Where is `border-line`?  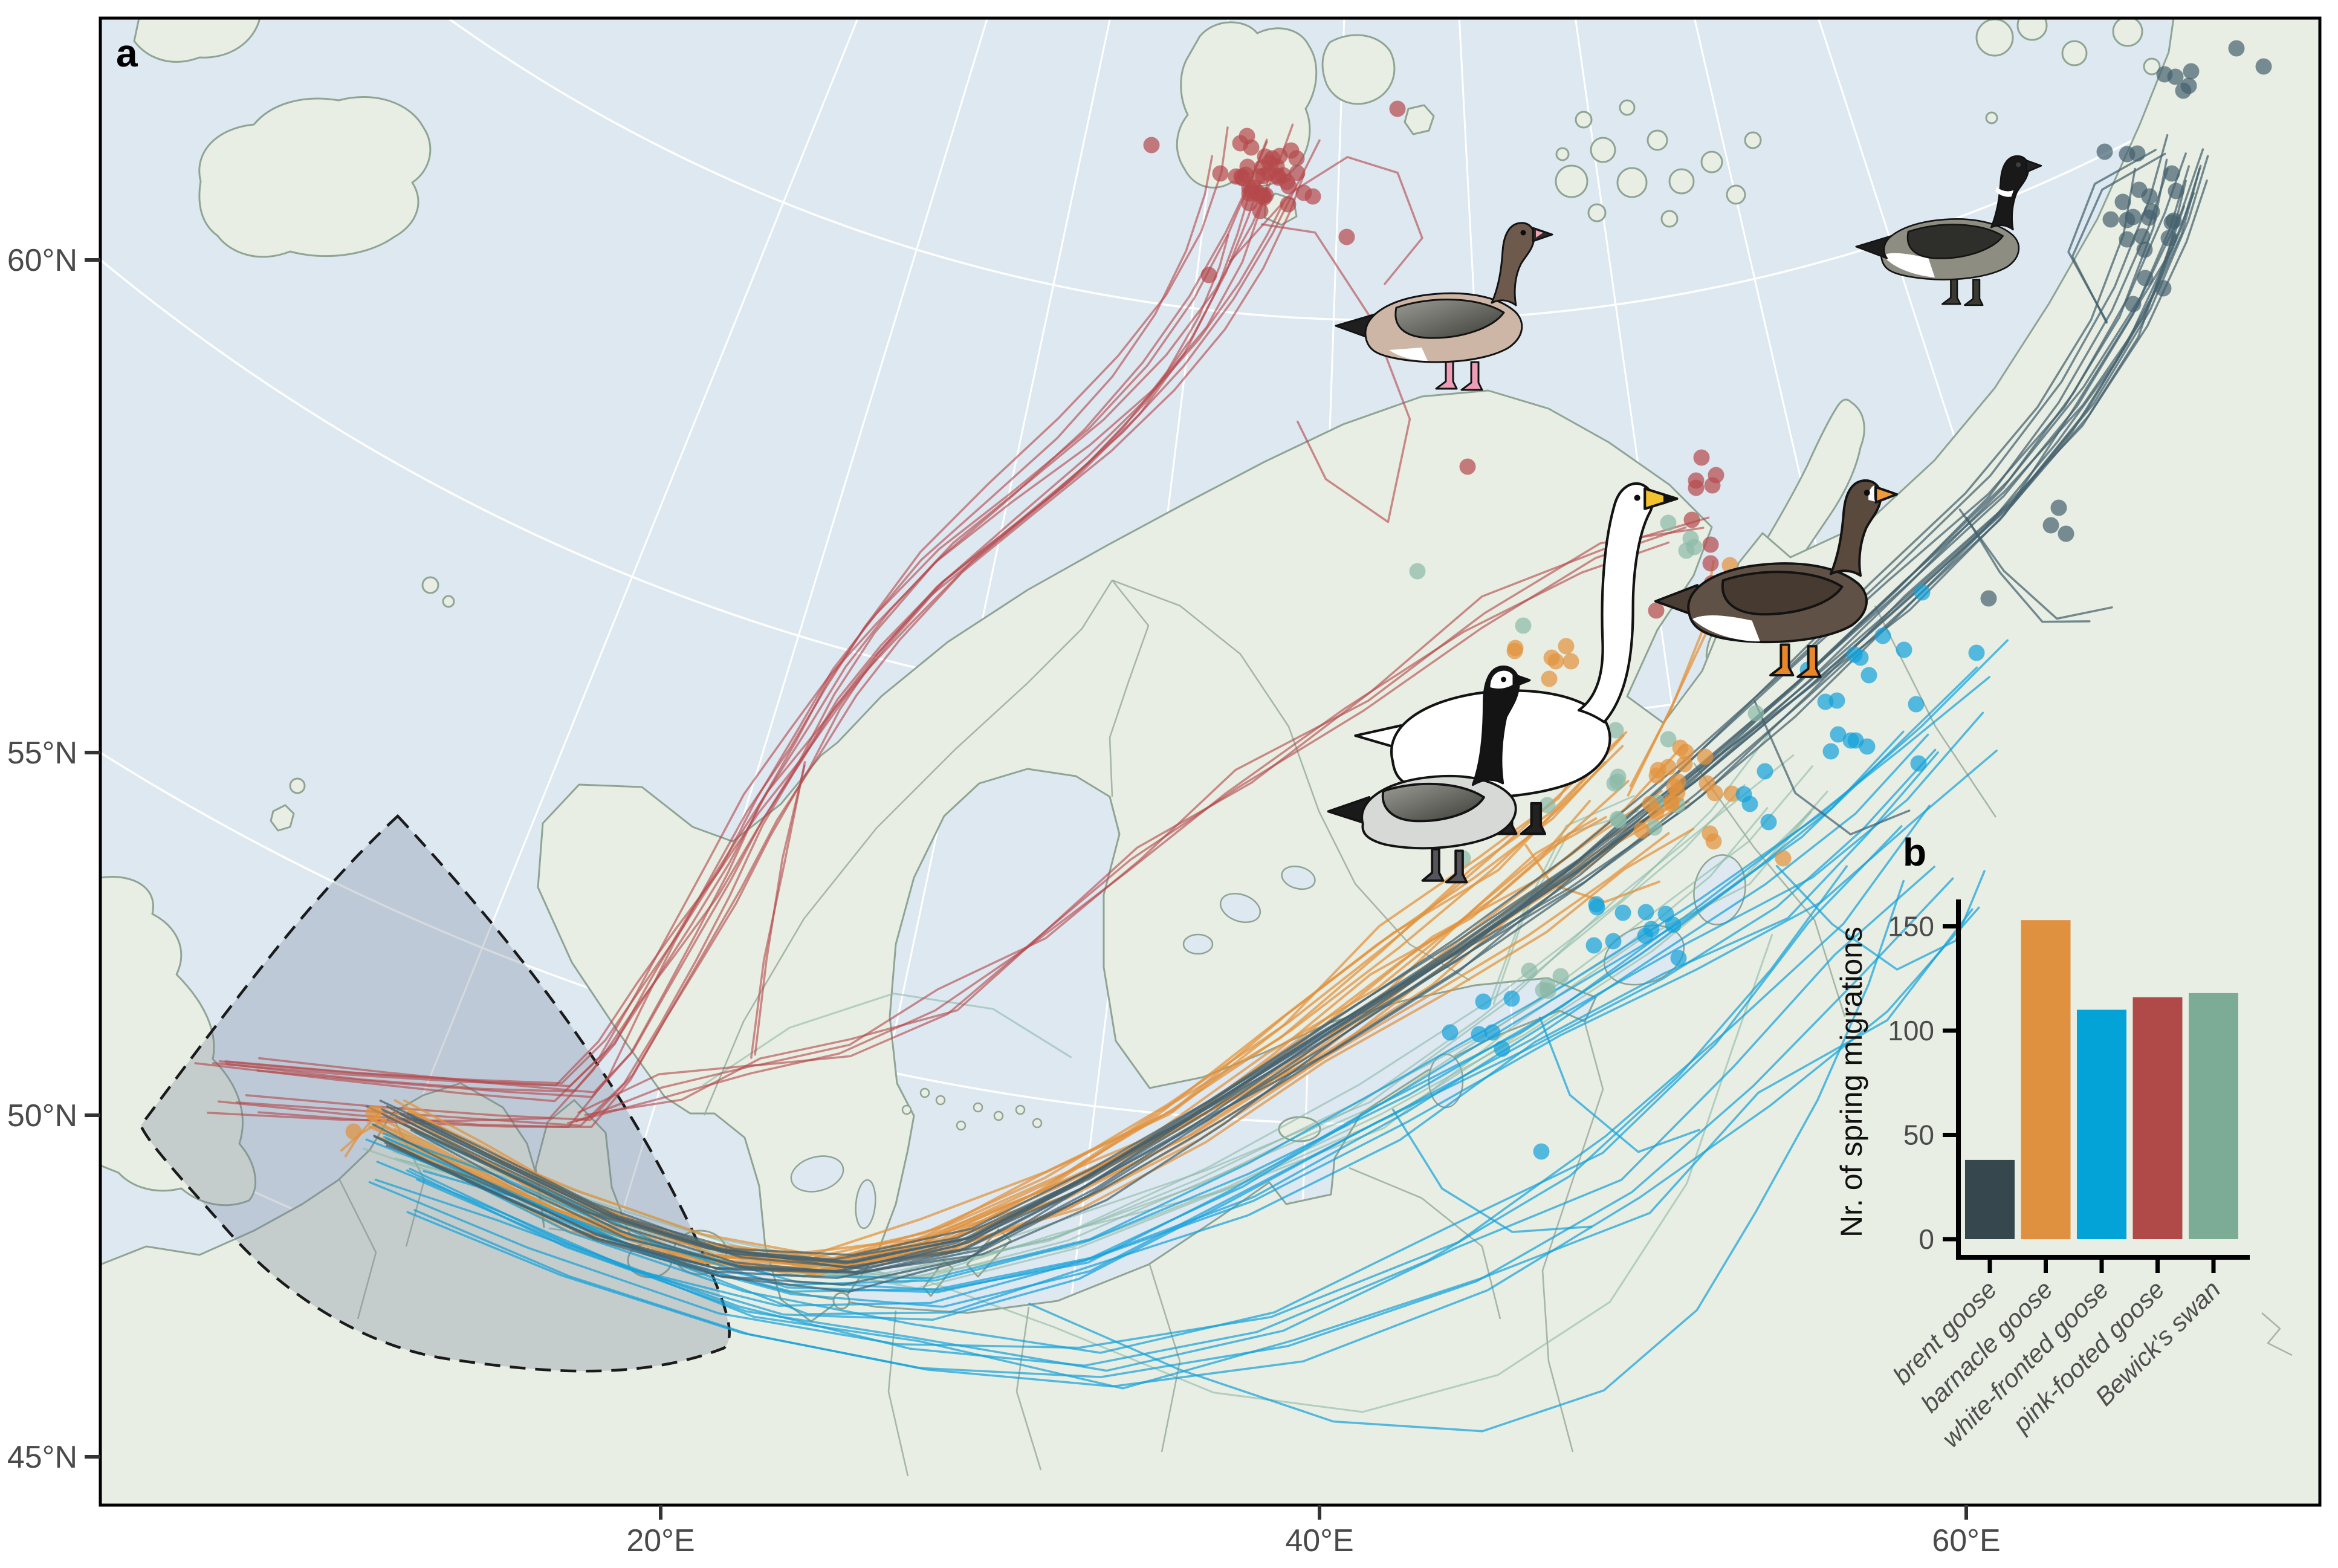
border-line is located at coordinates (1130, 688).